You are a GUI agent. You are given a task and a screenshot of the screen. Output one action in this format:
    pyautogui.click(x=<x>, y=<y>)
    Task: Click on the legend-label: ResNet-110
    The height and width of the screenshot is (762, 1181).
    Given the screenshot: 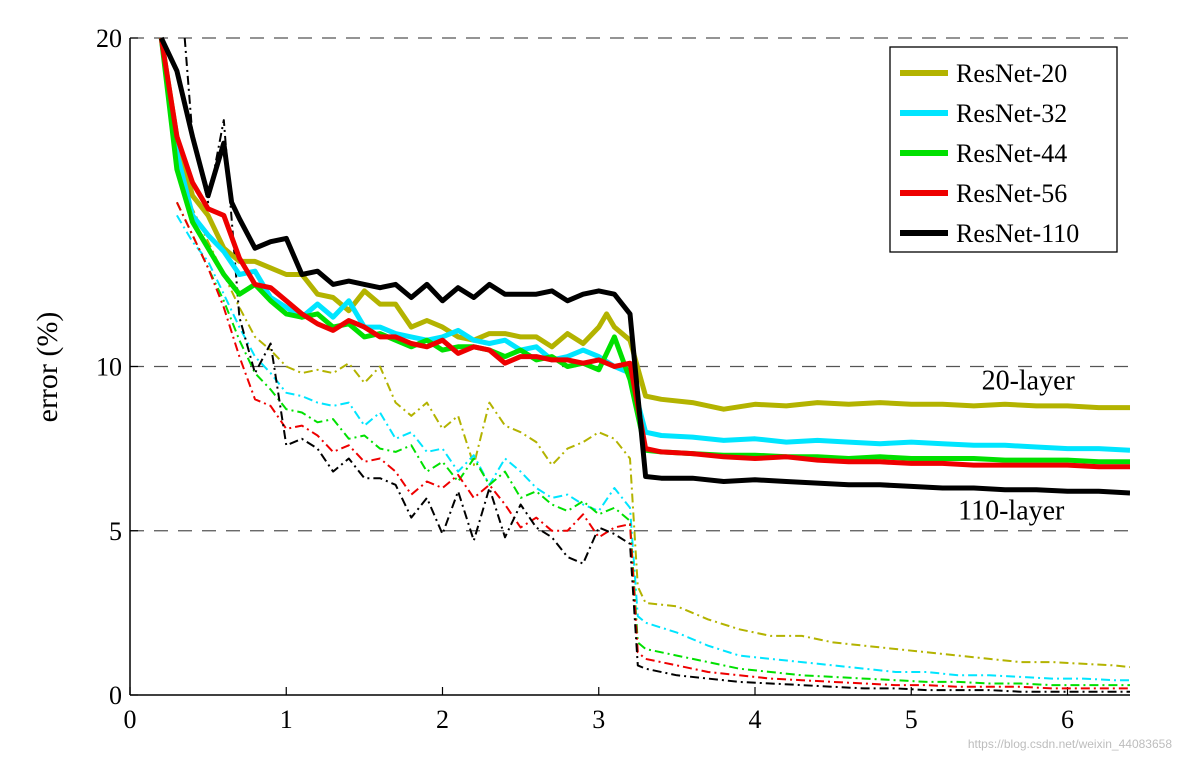 What is the action you would take?
    pyautogui.click(x=1017, y=233)
    